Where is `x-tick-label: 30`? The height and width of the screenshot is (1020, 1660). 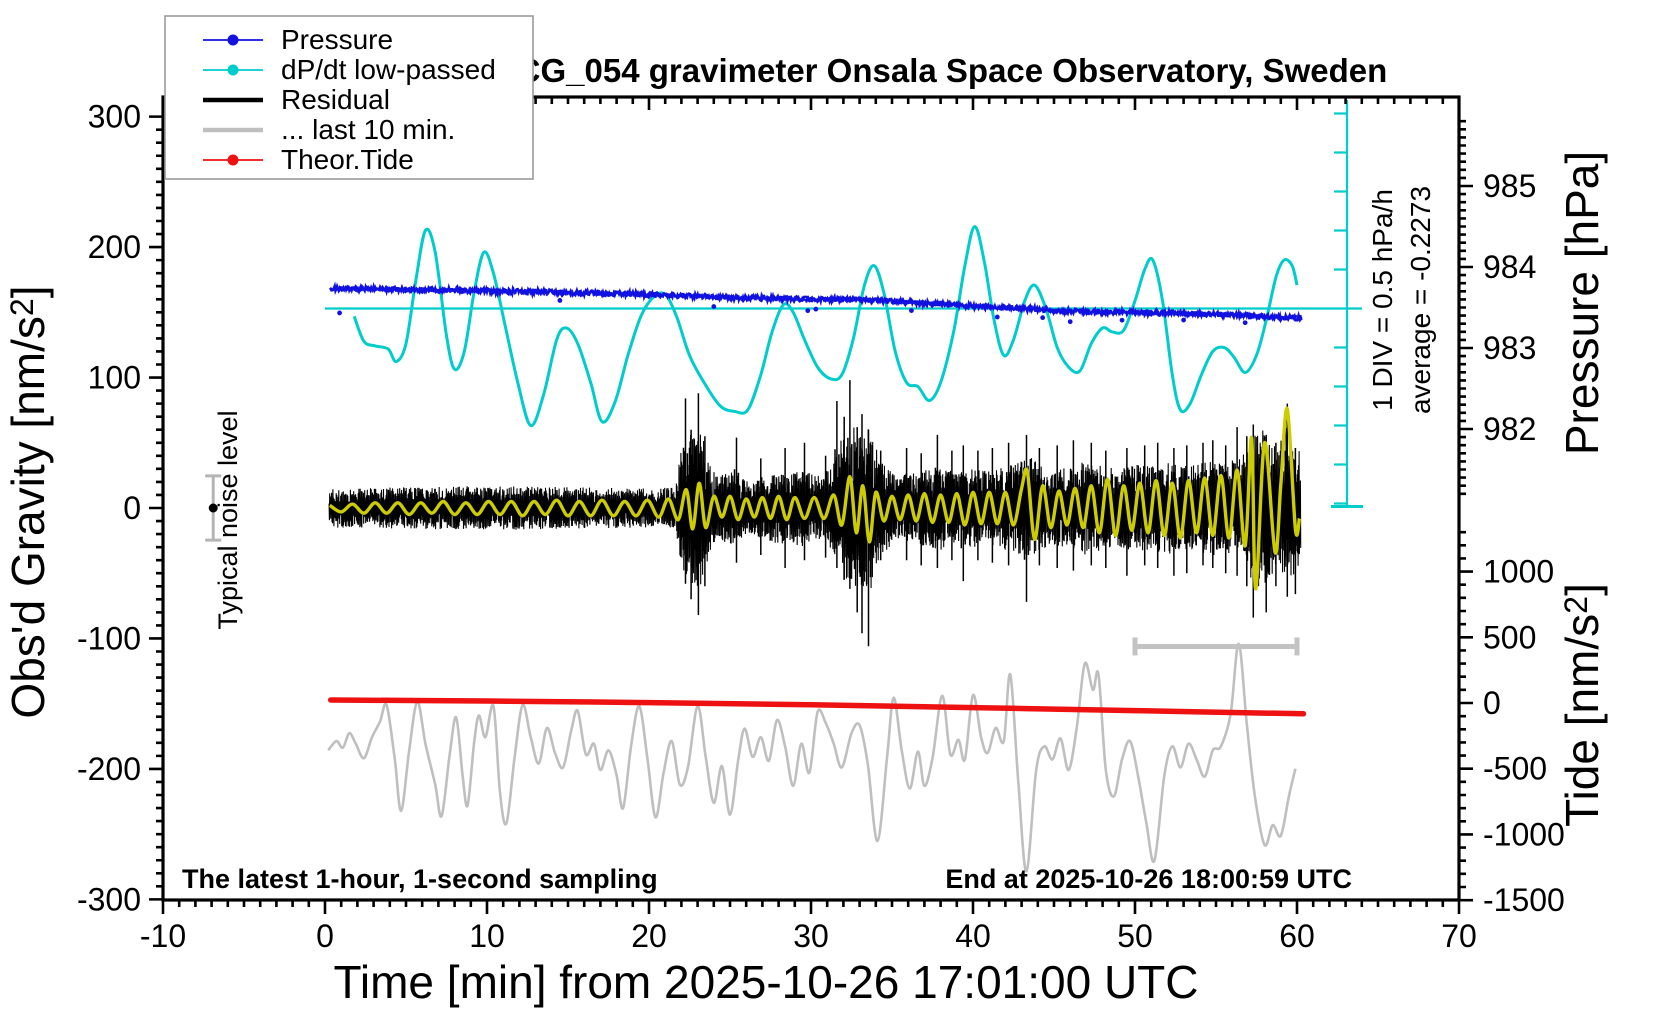 x-tick-label: 30 is located at coordinates (811, 936).